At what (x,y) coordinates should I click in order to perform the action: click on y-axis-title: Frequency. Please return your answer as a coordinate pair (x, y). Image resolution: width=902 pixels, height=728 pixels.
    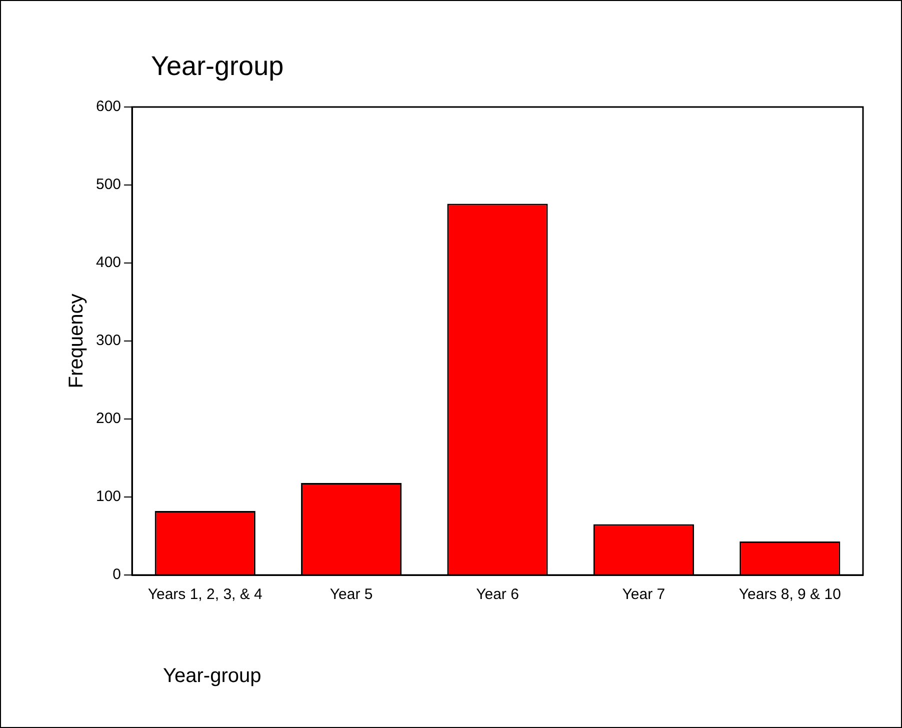
    Looking at the image, I should click on (77, 341).